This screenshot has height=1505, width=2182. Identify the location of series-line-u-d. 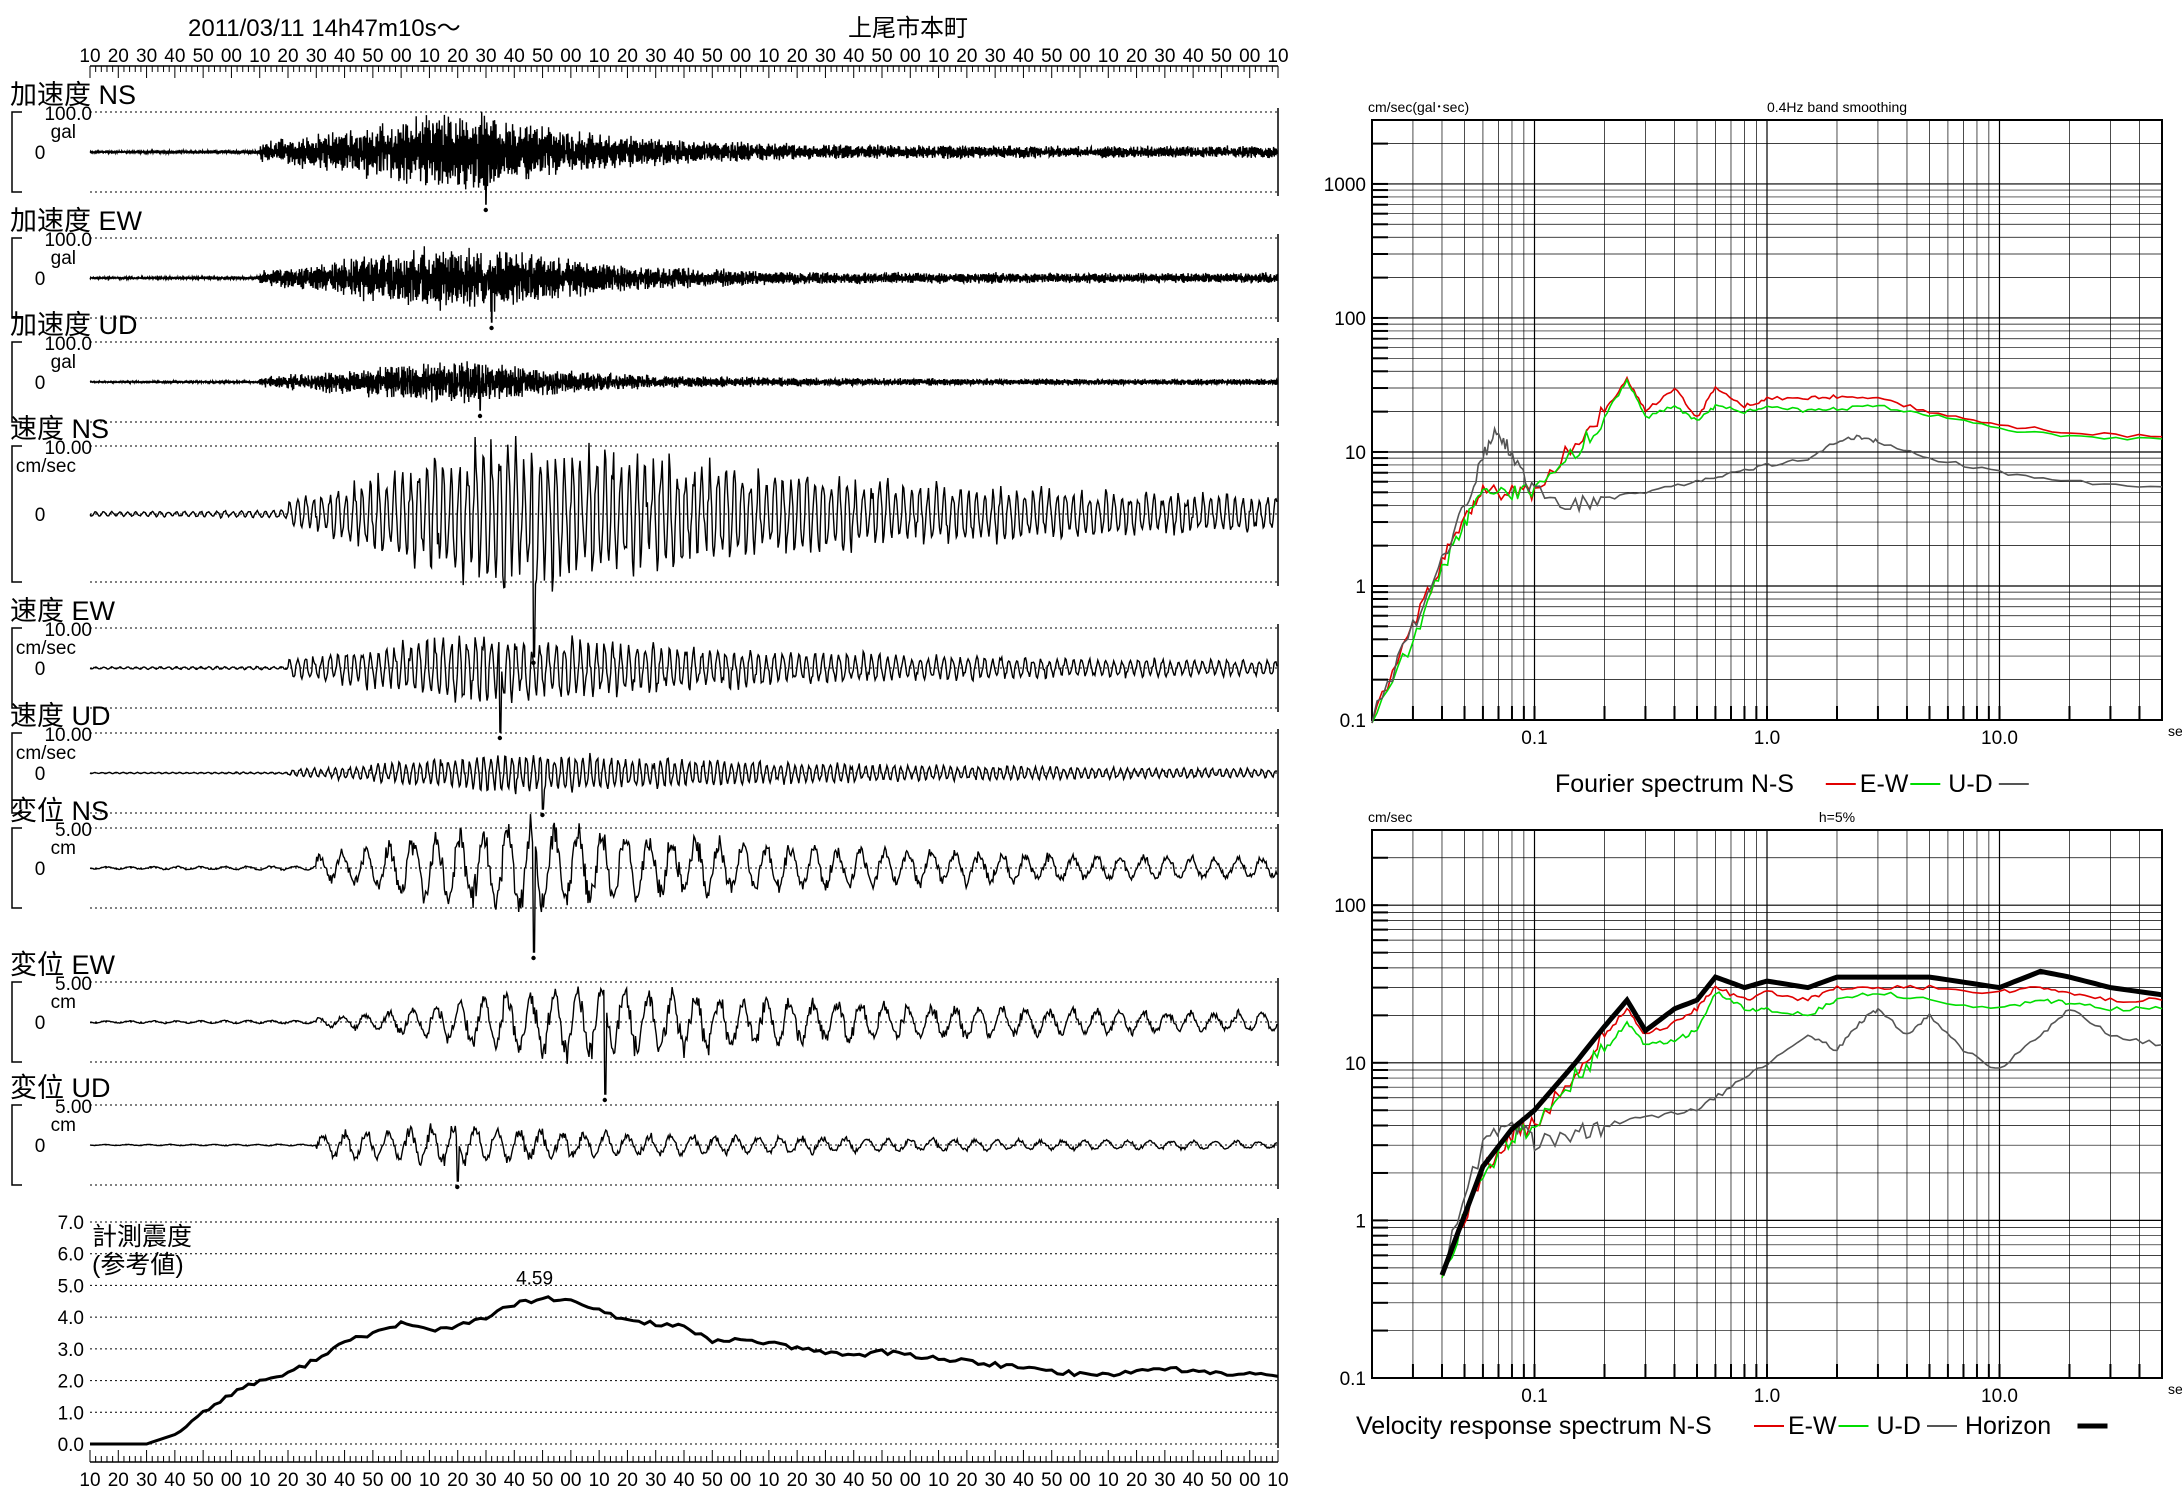
(1802, 1139).